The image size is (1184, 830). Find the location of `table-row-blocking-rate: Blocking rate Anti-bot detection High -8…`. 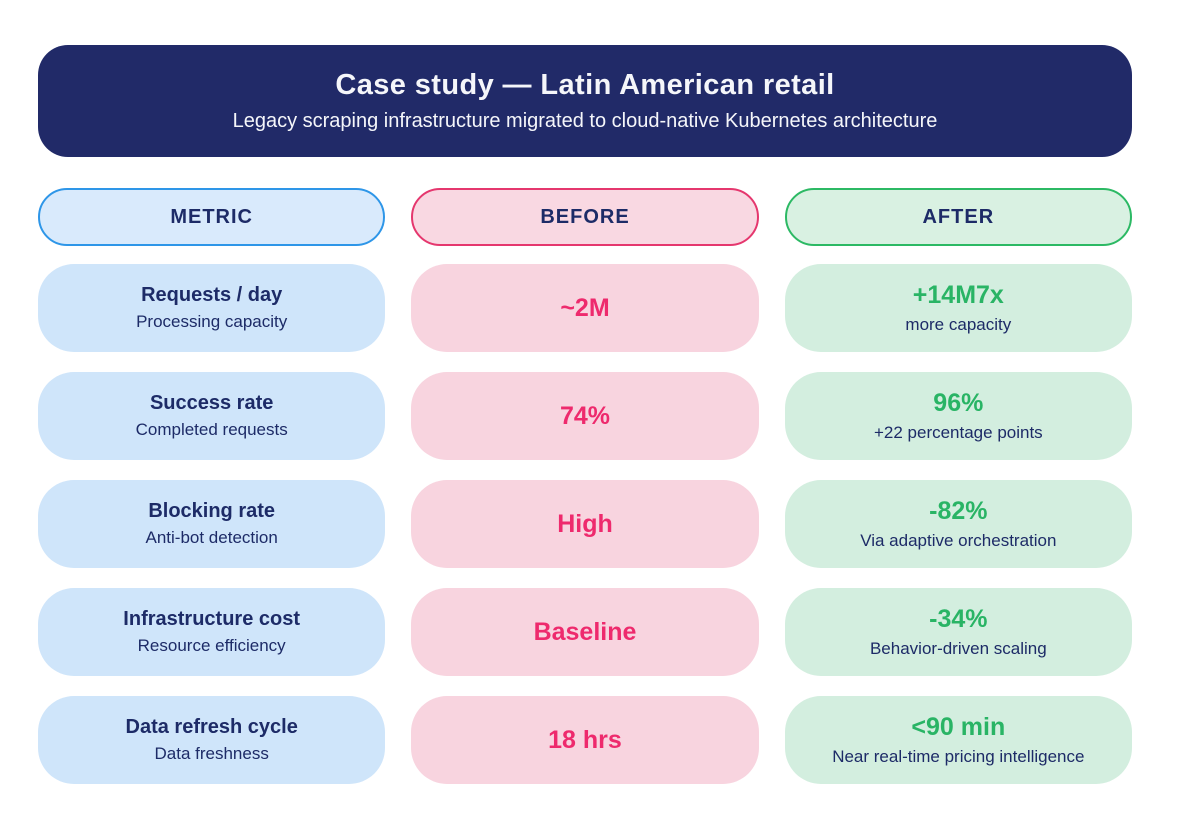

table-row-blocking-rate: Blocking rate Anti-bot detection High -8… is located at coordinates (585, 524).